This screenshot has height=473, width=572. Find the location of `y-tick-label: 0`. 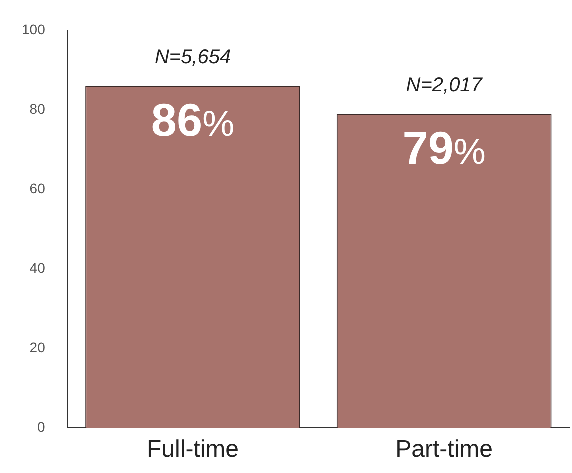

y-tick-label: 0 is located at coordinates (42, 427).